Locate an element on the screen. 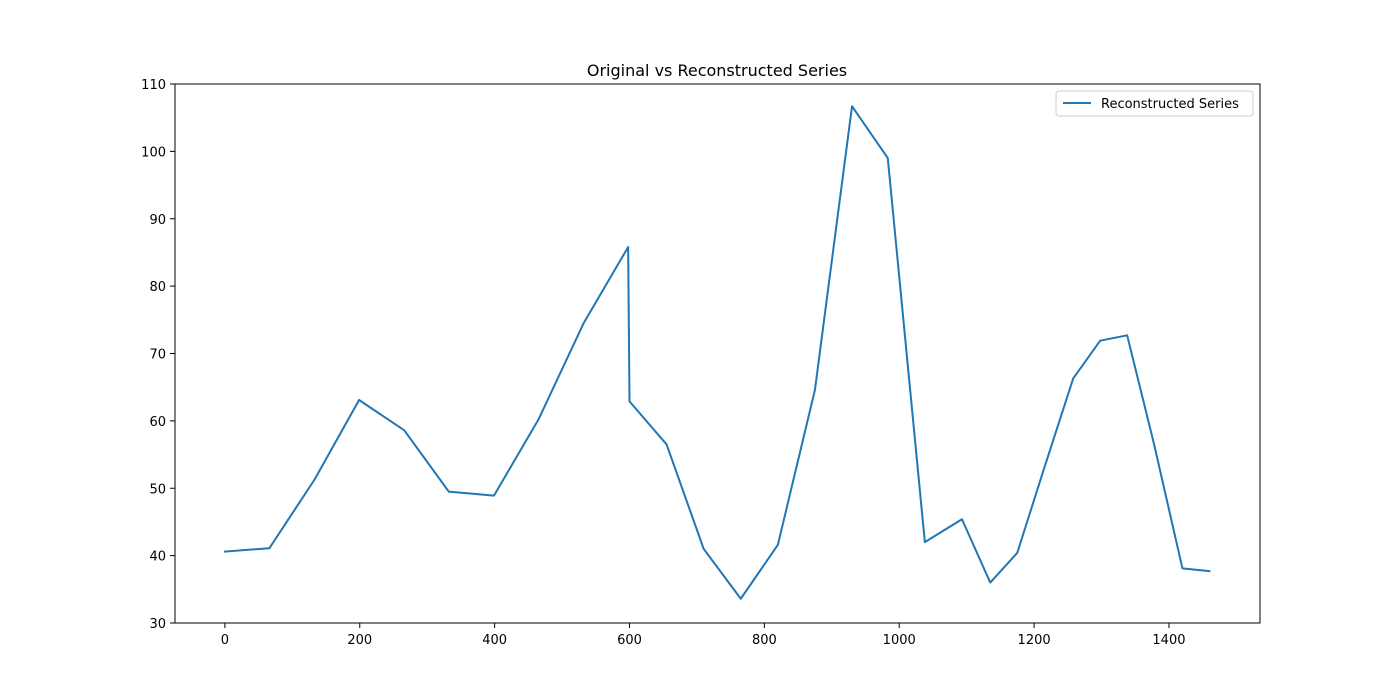 The height and width of the screenshot is (700, 1400). y-tick-label: 100 is located at coordinates (153, 152).